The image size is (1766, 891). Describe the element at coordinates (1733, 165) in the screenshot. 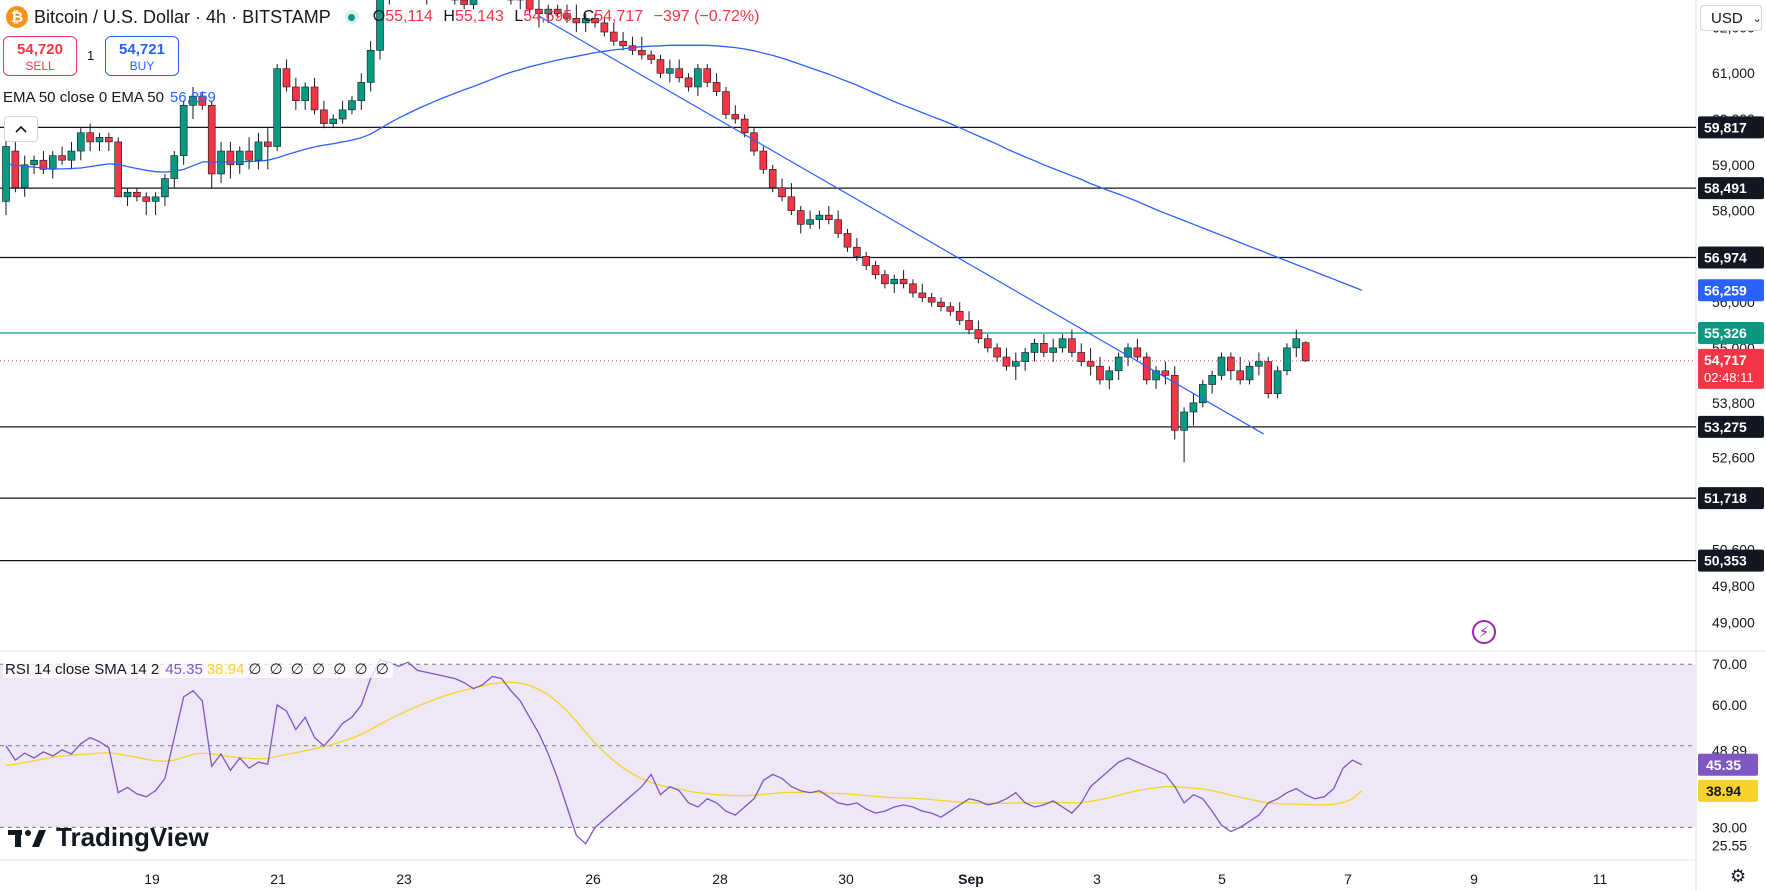

I see `price-axis-tick: 59,000` at that location.